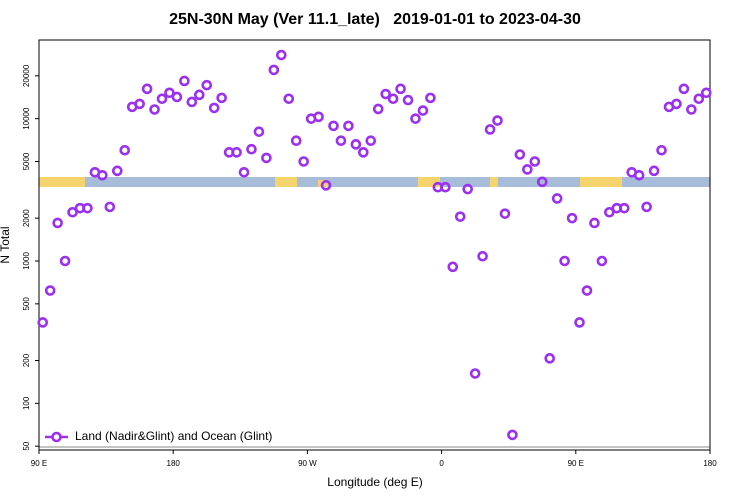 The height and width of the screenshot is (500, 750). Describe the element at coordinates (374, 482) in the screenshot. I see `x-axis-label: Longitude (deg E)` at that location.